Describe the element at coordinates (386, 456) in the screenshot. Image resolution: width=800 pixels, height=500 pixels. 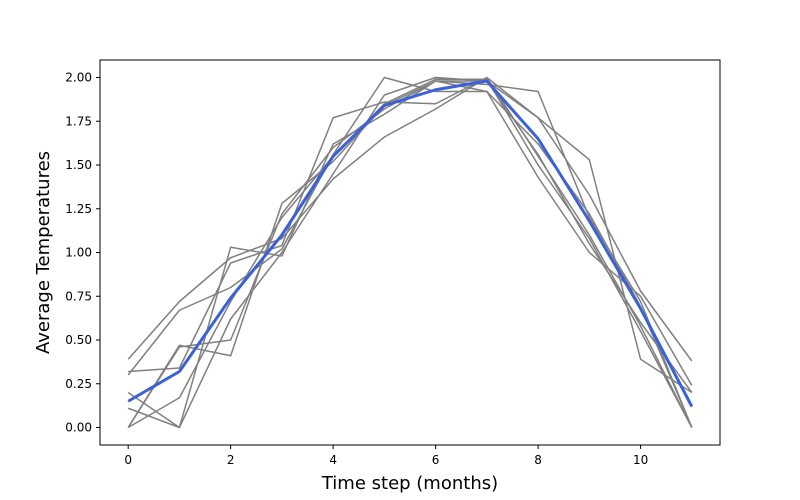
I see `x-axis: 0 2 4 6 8 10` at that location.